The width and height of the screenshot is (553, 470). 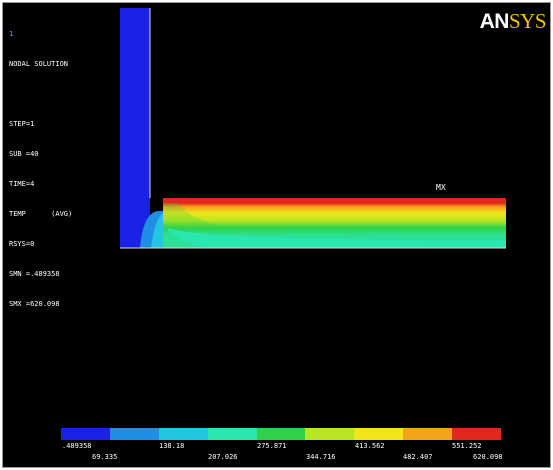 I want to click on info-step: STEP=1, so click(x=22, y=124).